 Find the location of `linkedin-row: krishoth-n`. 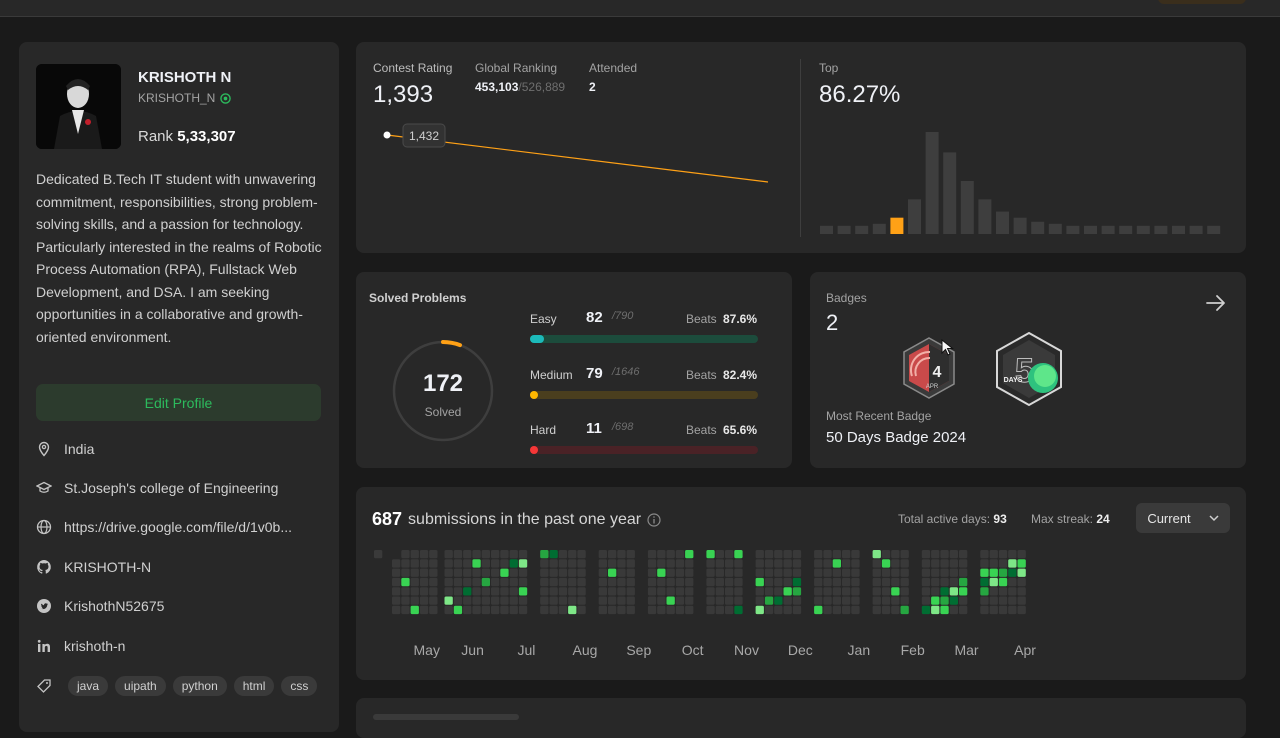

linkedin-row: krishoth-n is located at coordinates (80, 646).